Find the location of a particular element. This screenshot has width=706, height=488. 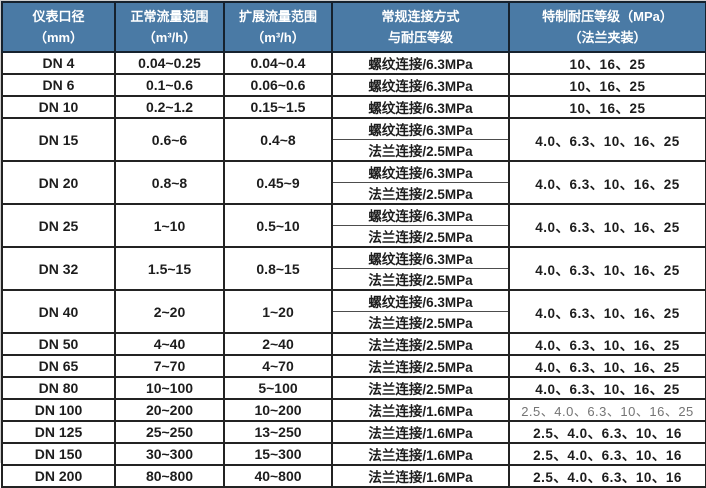

normal-range-cell: 10~100 is located at coordinates (169, 388).